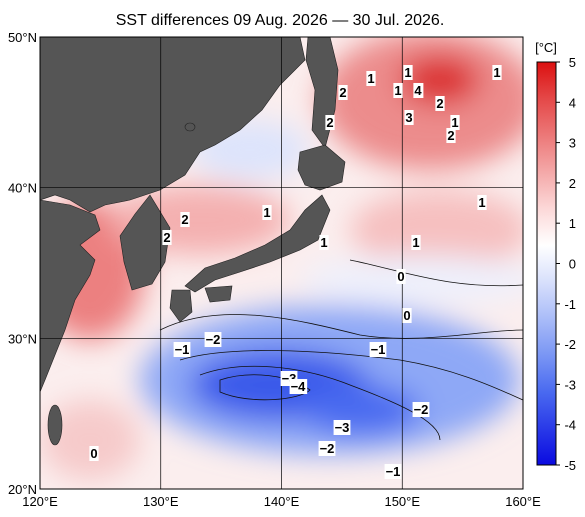  What do you see at coordinates (572, 264) in the screenshot?
I see `colorbar-tick-label: 0` at bounding box center [572, 264].